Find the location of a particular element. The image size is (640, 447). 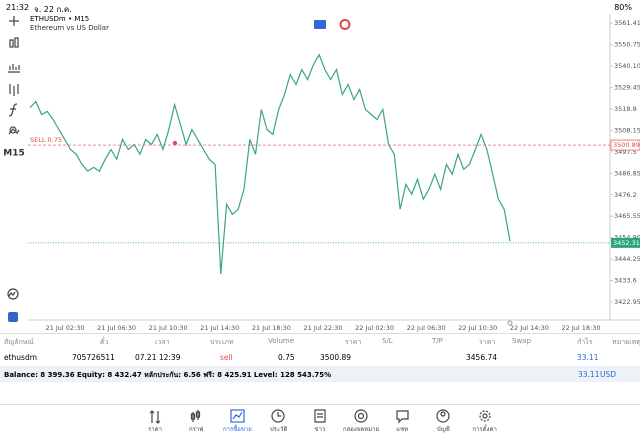

table-header: เวลา is located at coordinates (162, 342).